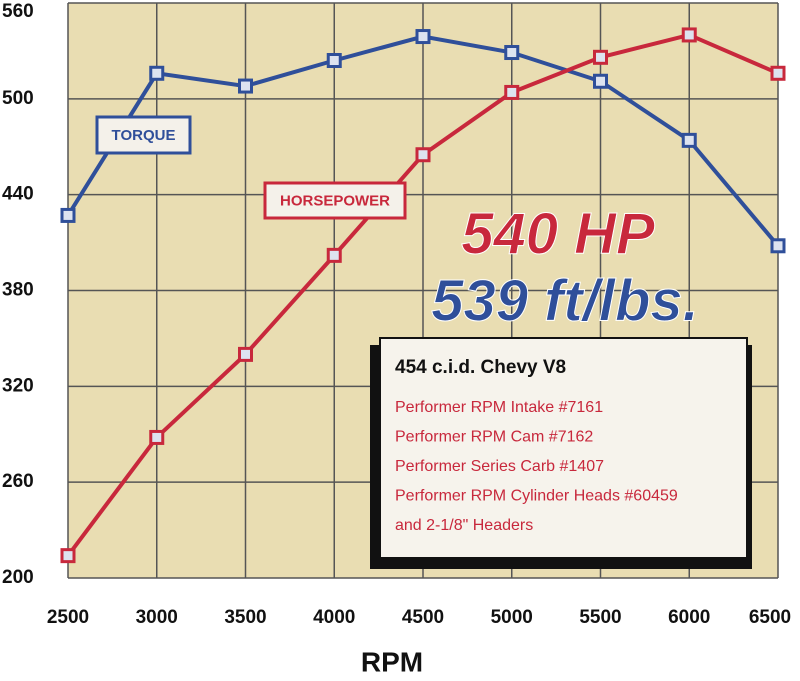 The width and height of the screenshot is (800, 681). I want to click on y-tick-label: 260, so click(18, 481).